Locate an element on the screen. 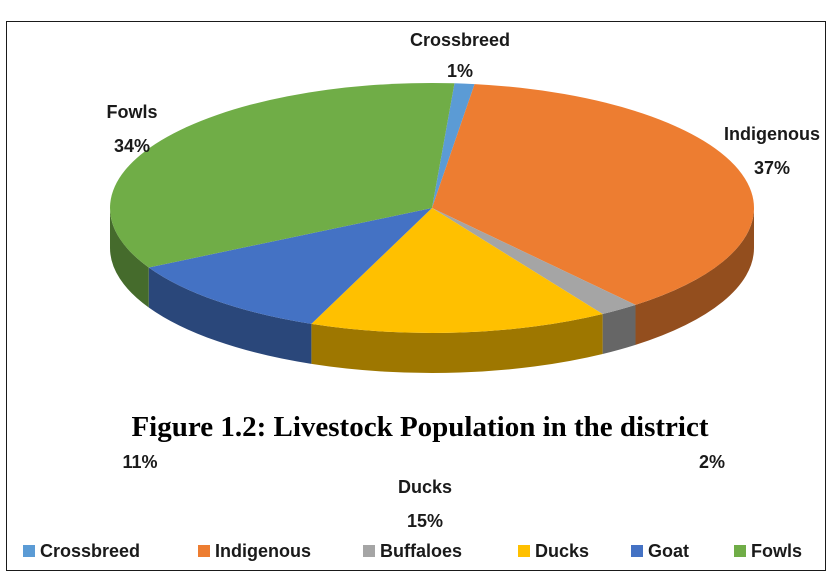 The height and width of the screenshot is (580, 834). pie-wall-ducks is located at coordinates (457, 343).